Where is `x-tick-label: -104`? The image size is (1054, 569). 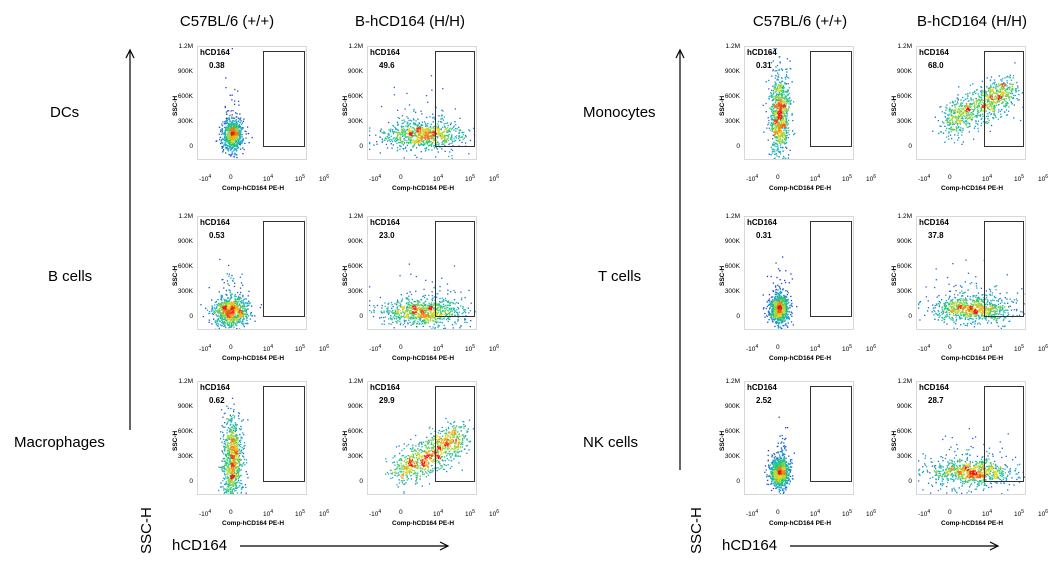 x-tick-label: -104 is located at coordinates (375, 348).